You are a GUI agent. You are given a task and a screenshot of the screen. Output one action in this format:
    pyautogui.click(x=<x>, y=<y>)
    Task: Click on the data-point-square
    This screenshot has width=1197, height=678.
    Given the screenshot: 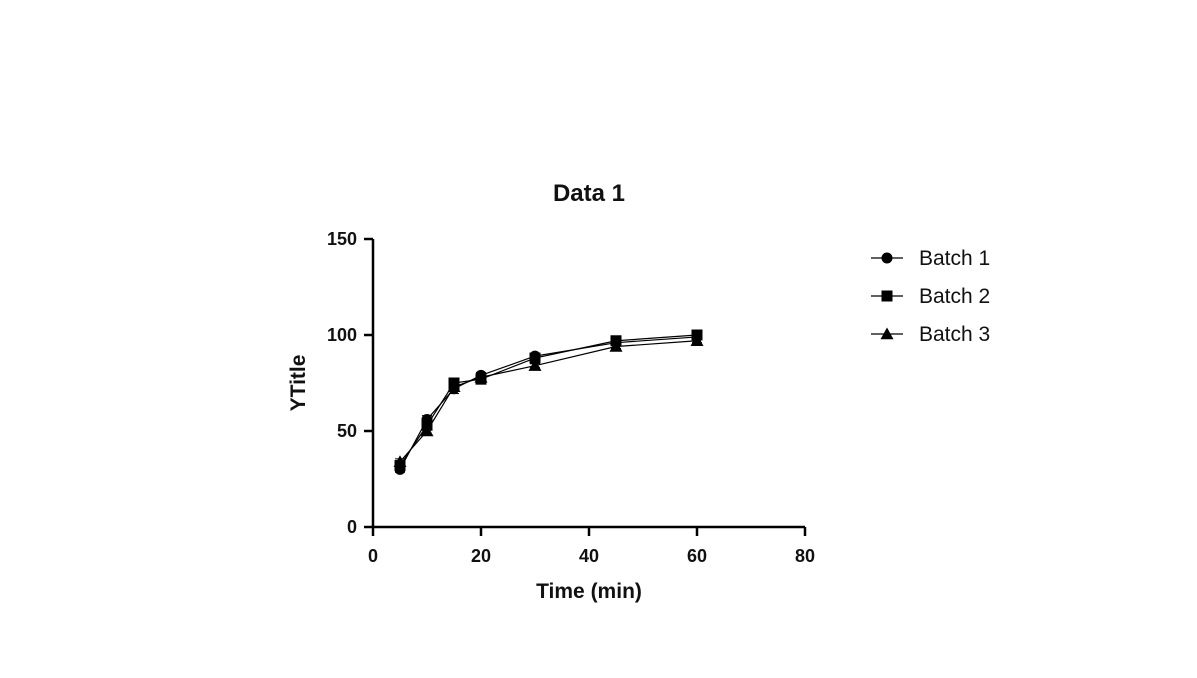 What is the action you would take?
    pyautogui.click(x=535, y=358)
    